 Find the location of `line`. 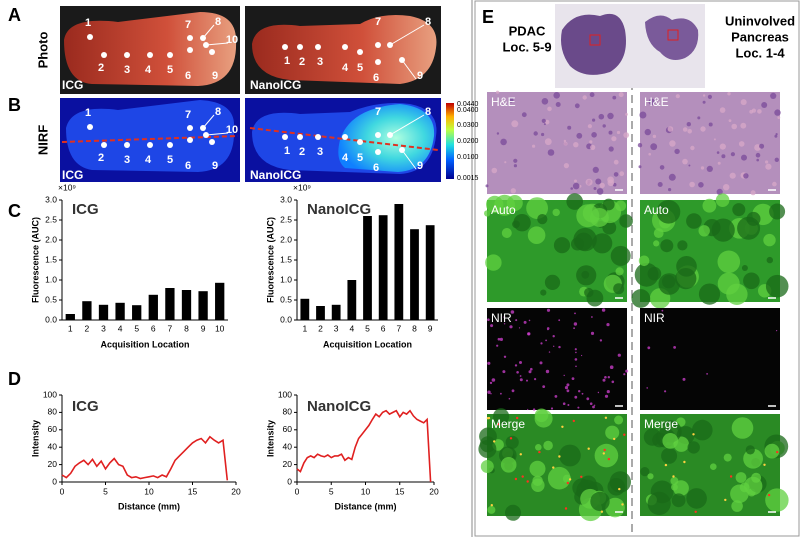

line is located at coordinates (364, 446).